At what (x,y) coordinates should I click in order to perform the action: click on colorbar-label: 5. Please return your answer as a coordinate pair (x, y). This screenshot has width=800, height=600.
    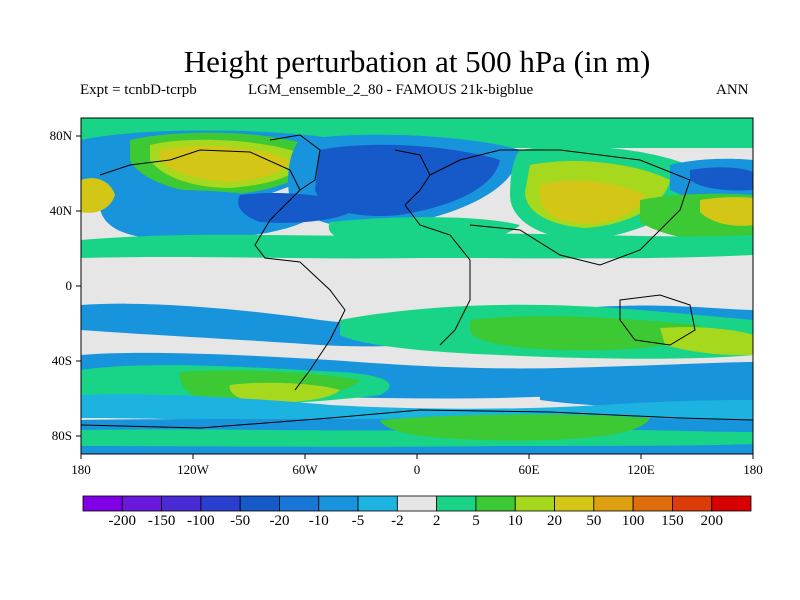
    Looking at the image, I should click on (476, 521).